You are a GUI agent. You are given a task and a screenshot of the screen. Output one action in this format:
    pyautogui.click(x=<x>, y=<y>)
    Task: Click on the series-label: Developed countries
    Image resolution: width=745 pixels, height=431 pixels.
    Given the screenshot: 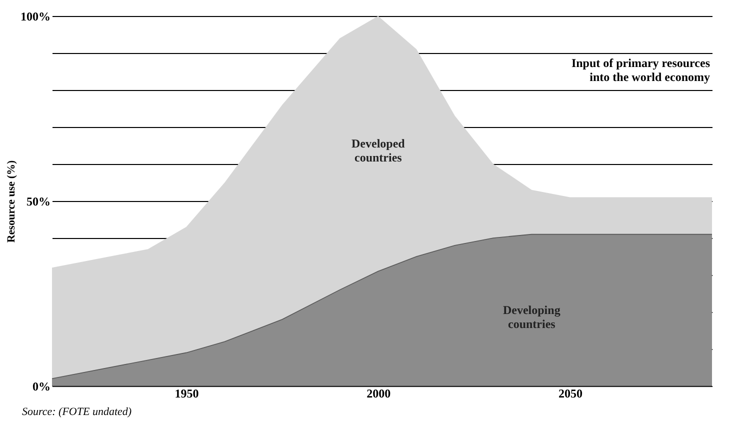 What is the action you would take?
    pyautogui.click(x=379, y=150)
    